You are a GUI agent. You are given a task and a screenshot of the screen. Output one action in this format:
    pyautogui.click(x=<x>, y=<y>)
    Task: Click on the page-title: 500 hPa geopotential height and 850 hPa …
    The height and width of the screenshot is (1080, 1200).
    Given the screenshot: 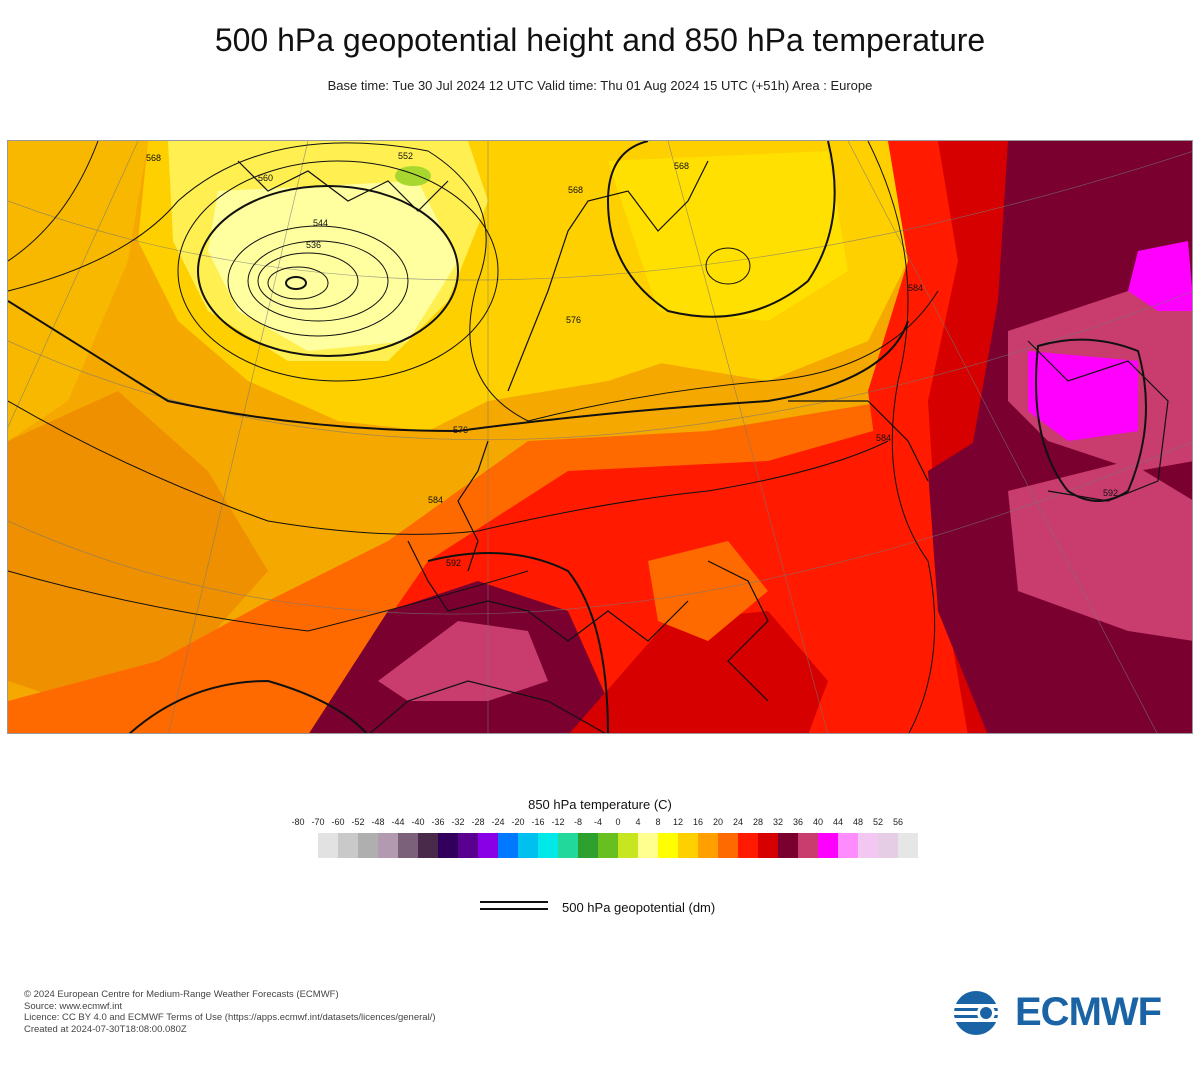 What is the action you would take?
    pyautogui.click(x=600, y=40)
    